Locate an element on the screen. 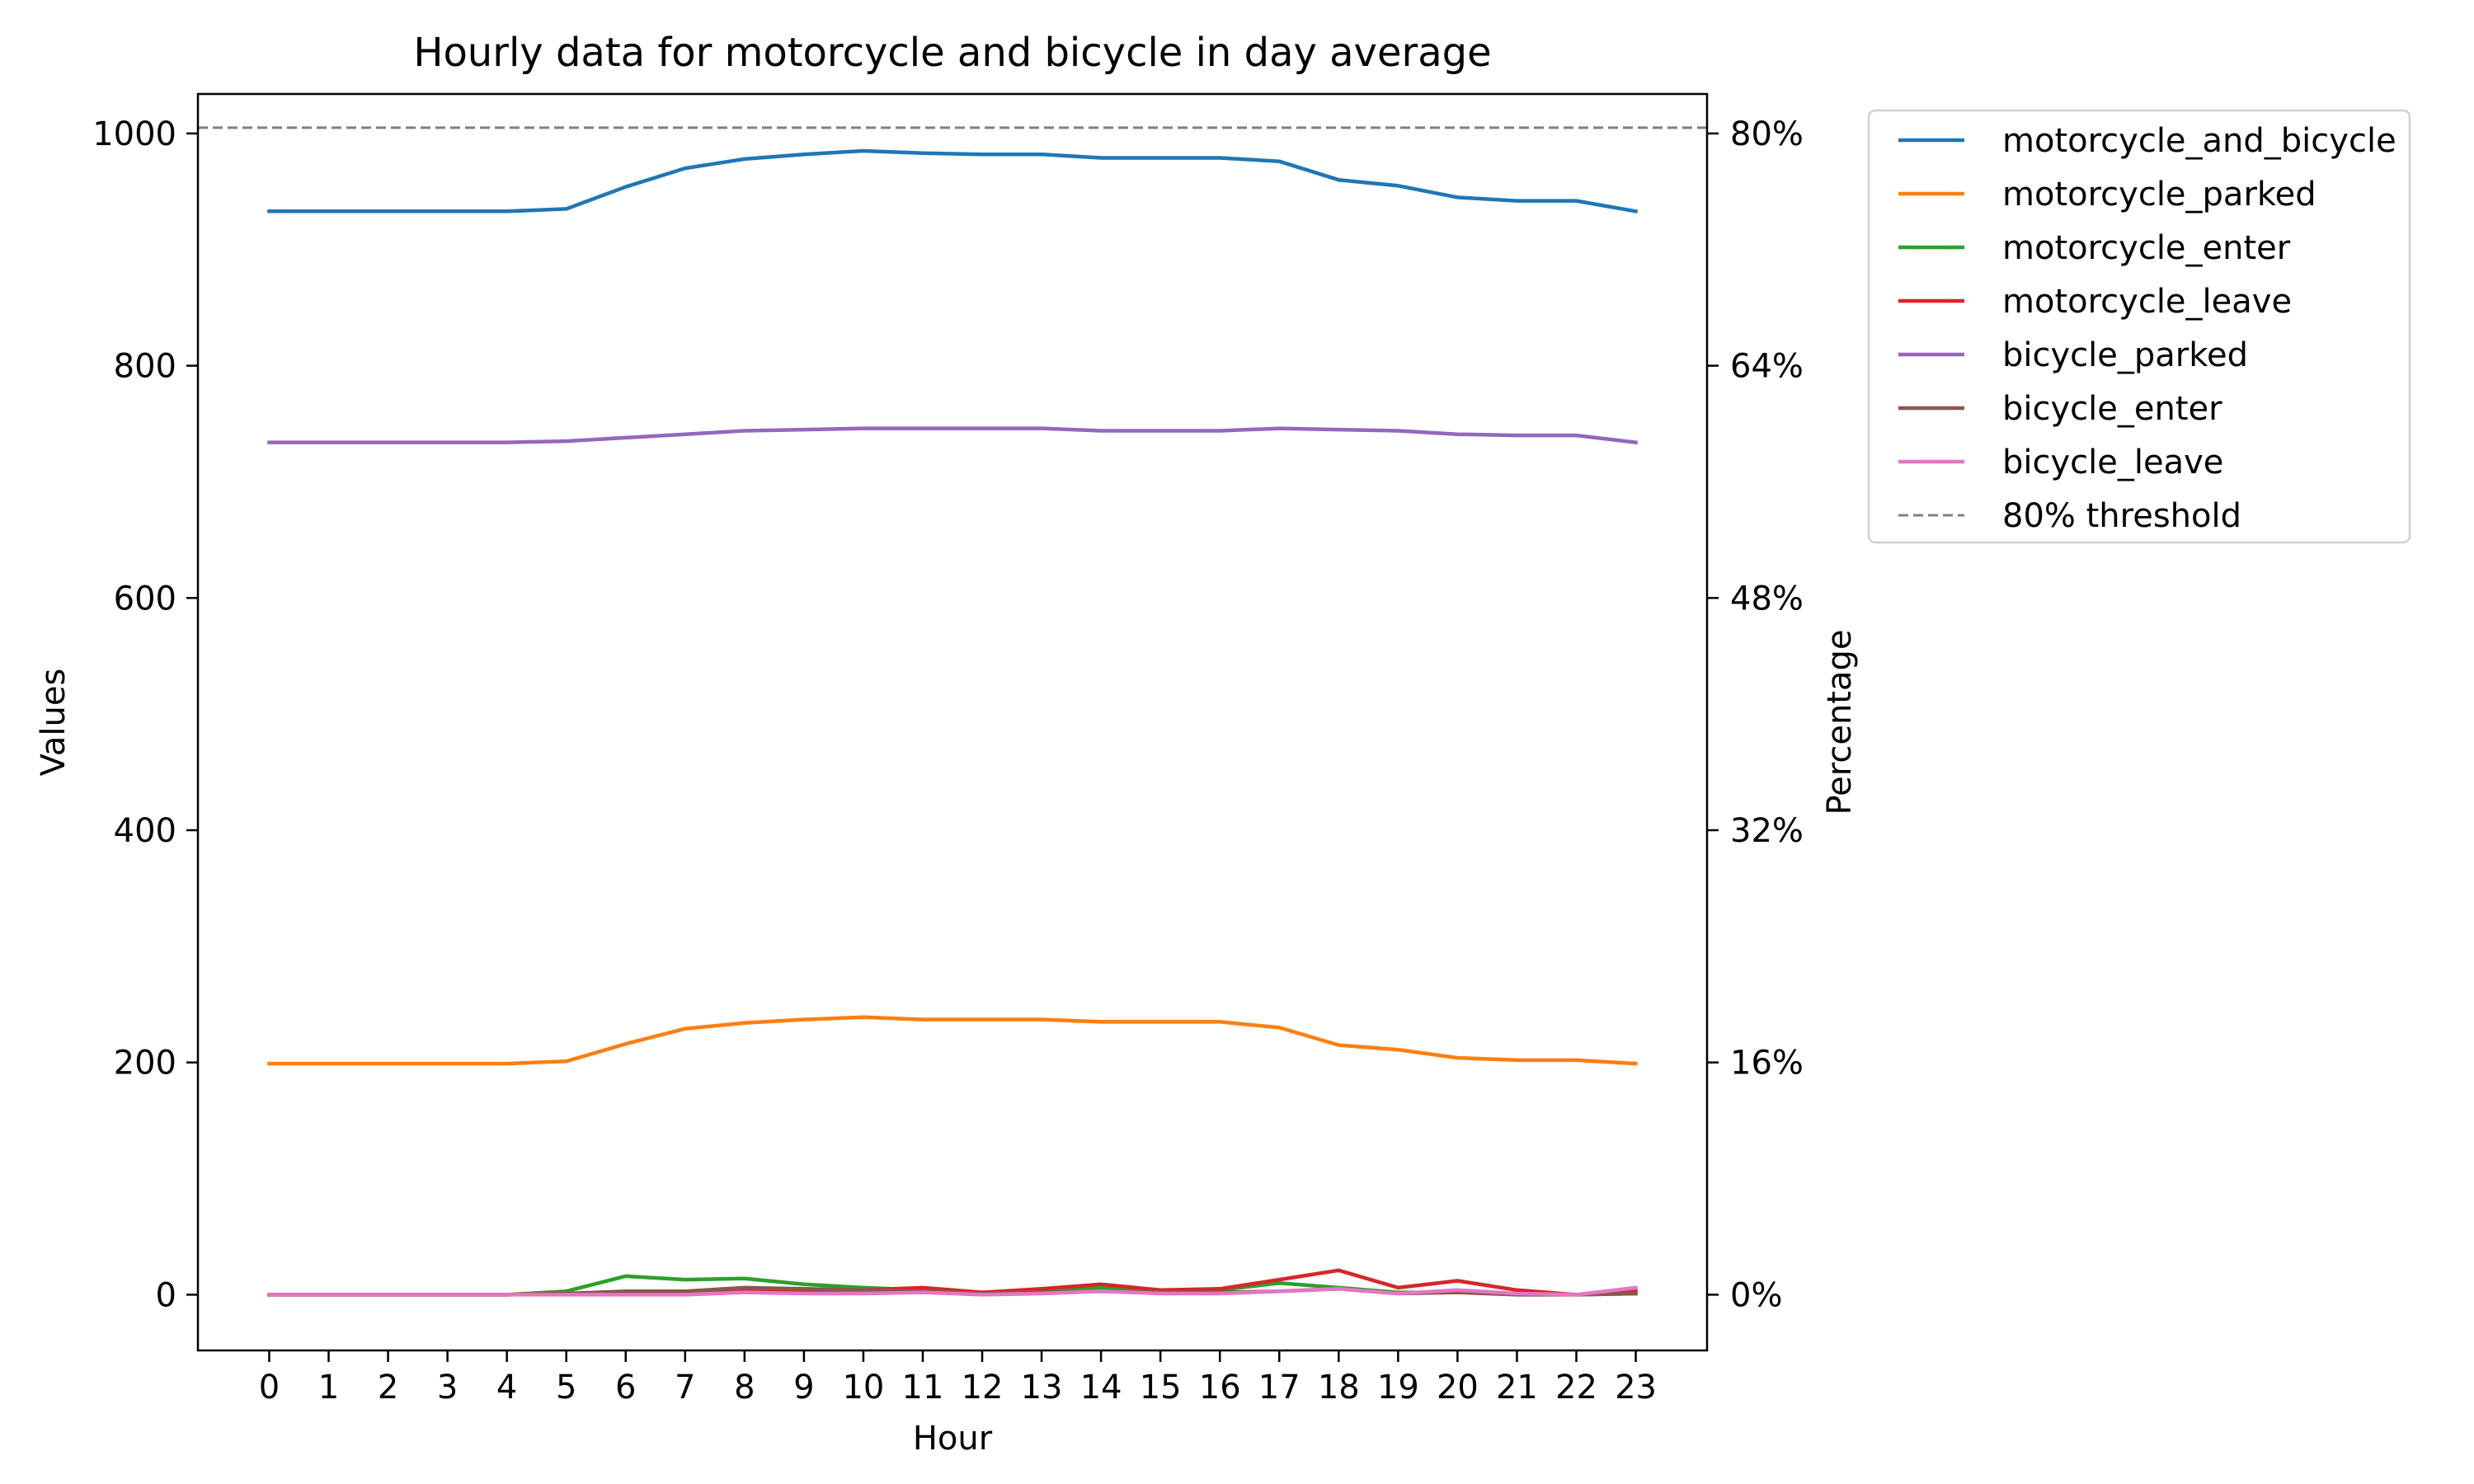 The width and height of the screenshot is (2474, 1484). x-tick-label: 10 is located at coordinates (863, 1388).